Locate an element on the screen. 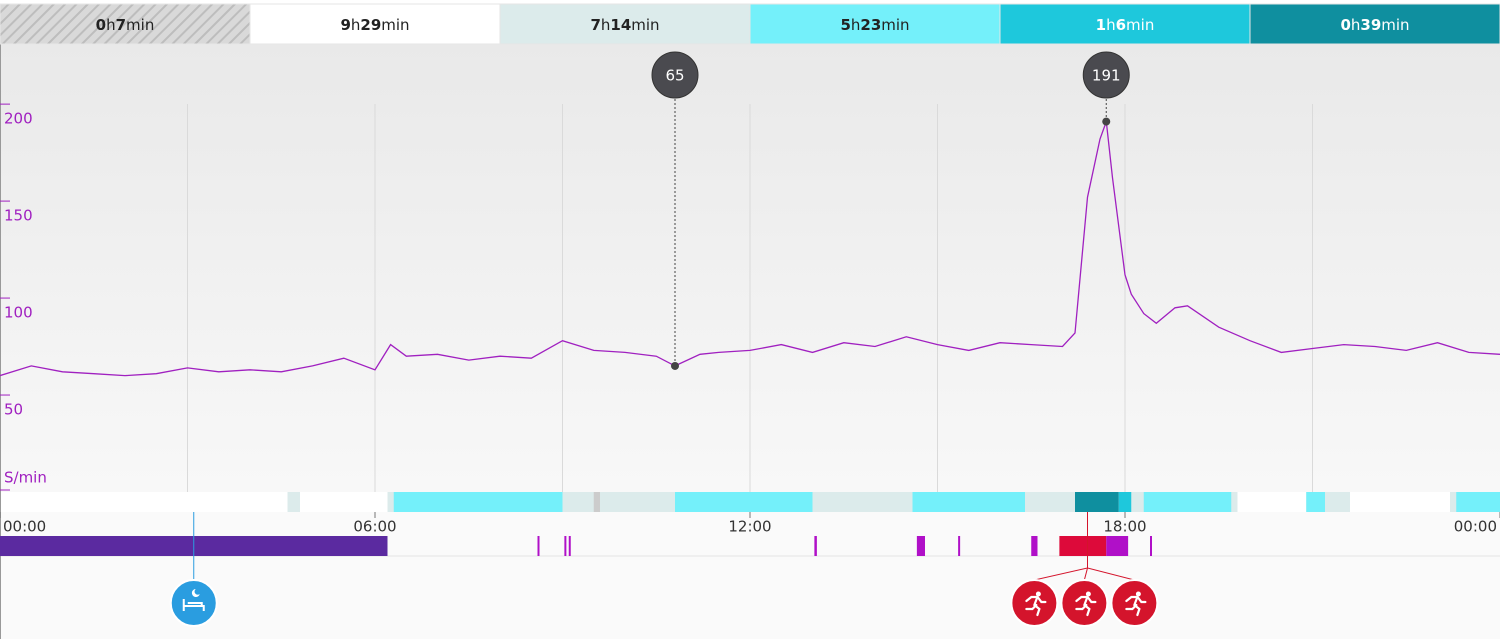 The width and height of the screenshot is (1500, 643). y-tick-label: 100 is located at coordinates (18, 313).